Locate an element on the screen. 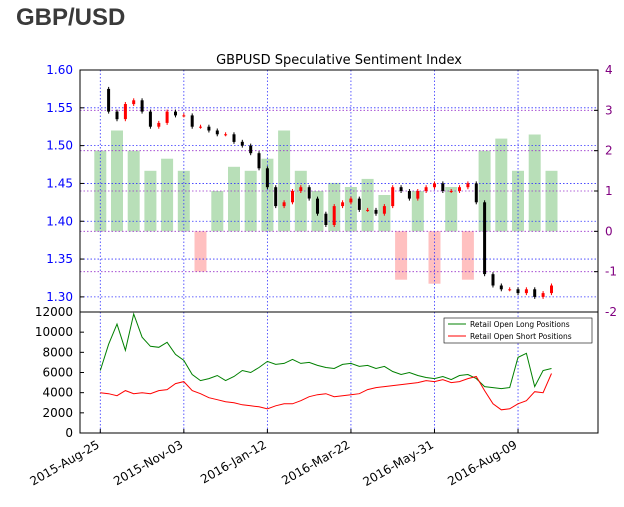 The width and height of the screenshot is (624, 507). left-axis-ticks: 1.30 1.35 1.40 1.45 1.50 1.55 1.60 is located at coordinates (65, 183).